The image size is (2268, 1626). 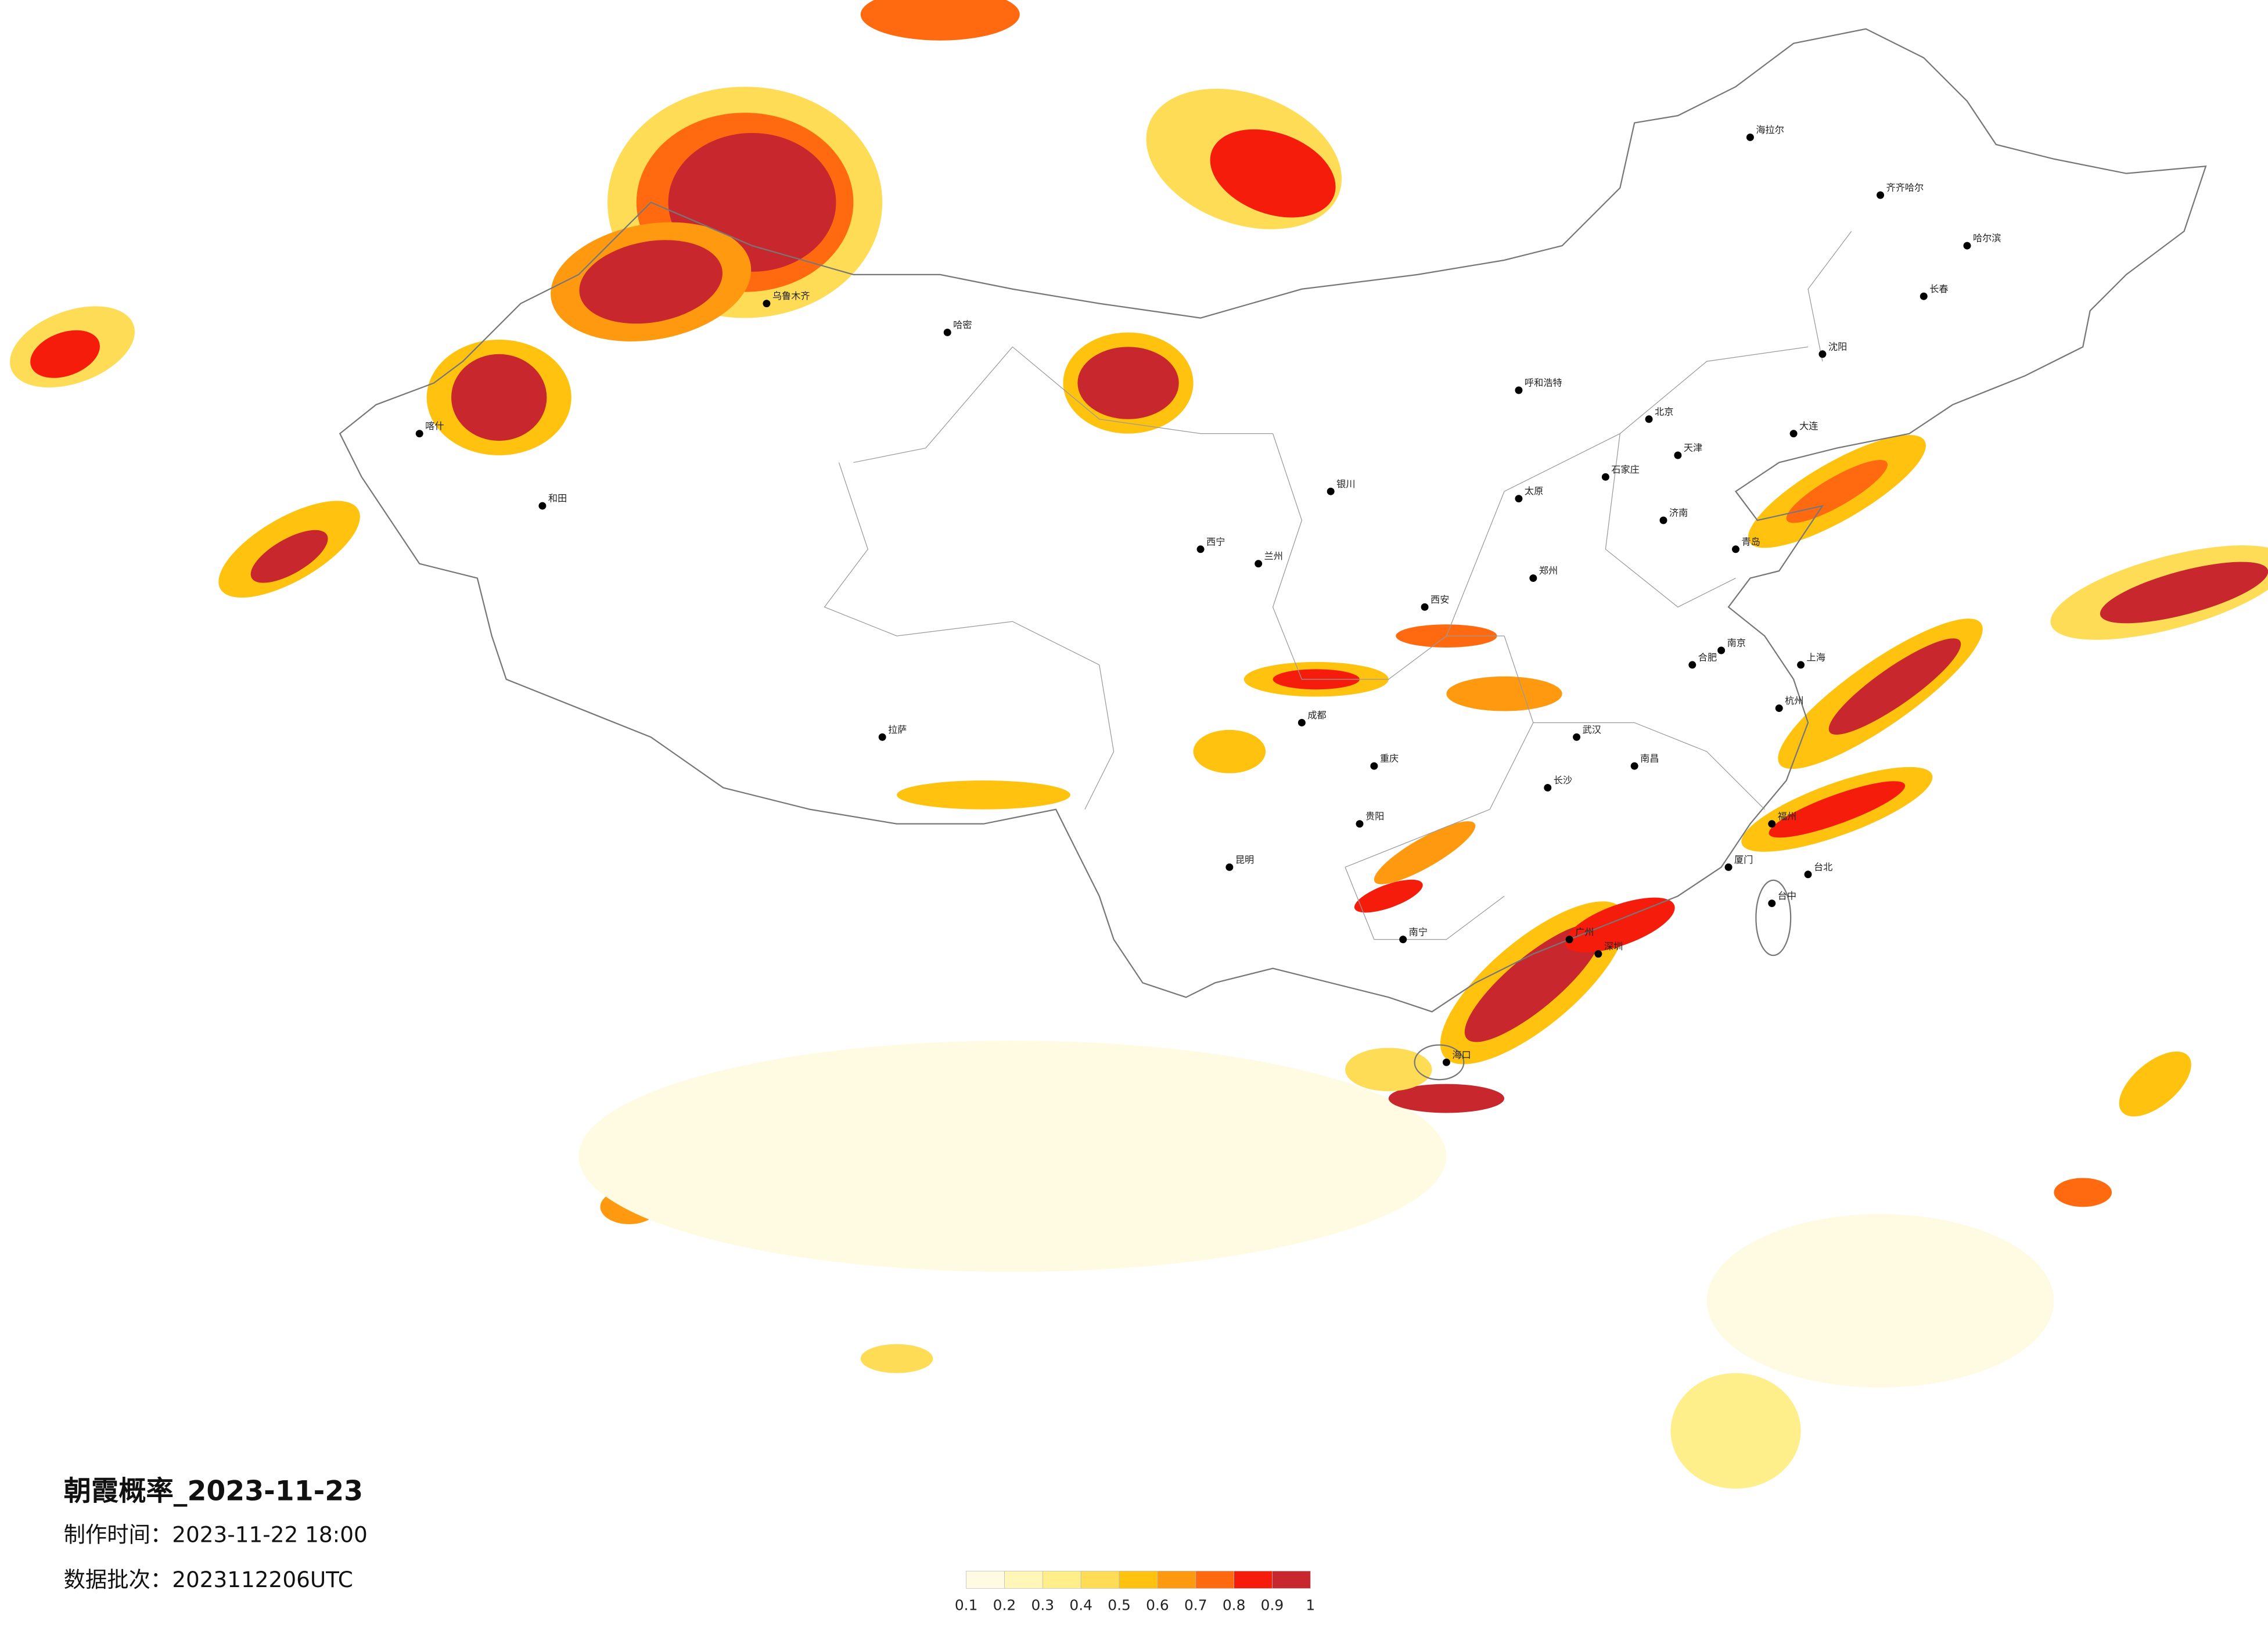 What do you see at coordinates (1743, 859) in the screenshot?
I see `city-label: 厦门` at bounding box center [1743, 859].